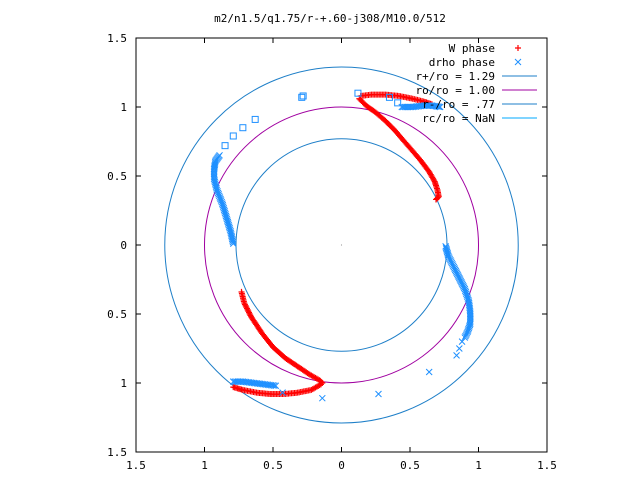  What do you see at coordinates (341, 465) in the screenshot?
I see `x-tick-label: 0` at bounding box center [341, 465].